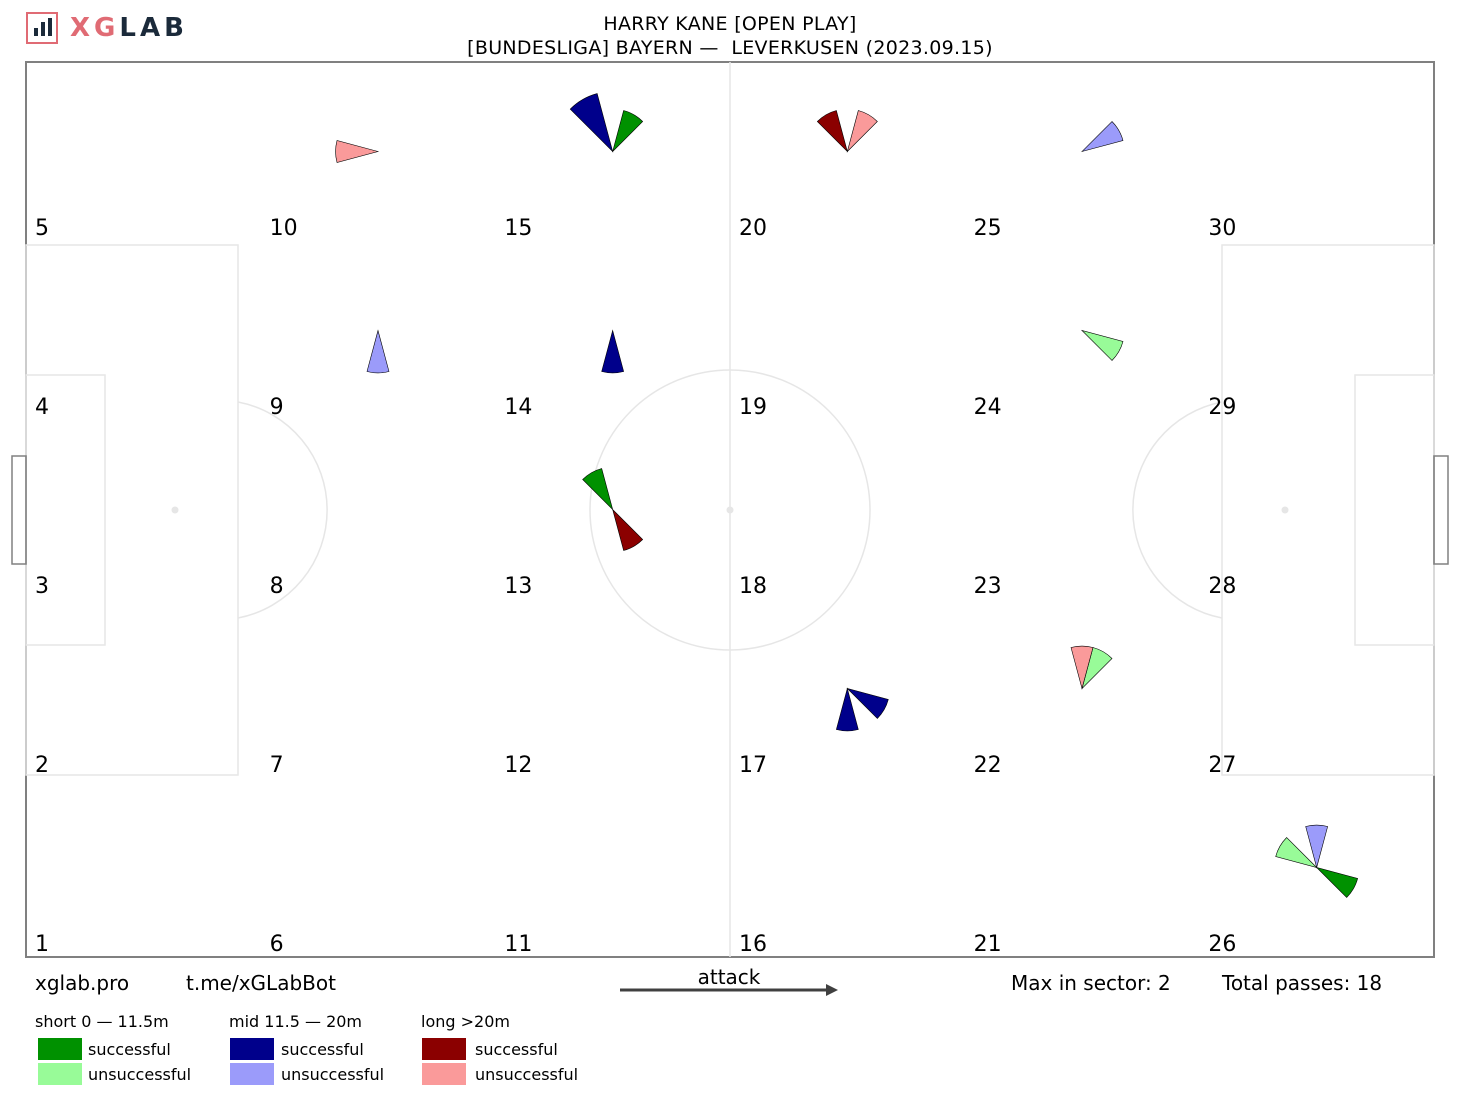 This screenshot has height=1102, width=1460. What do you see at coordinates (1222, 944) in the screenshot?
I see `sector-label-26: 26` at bounding box center [1222, 944].